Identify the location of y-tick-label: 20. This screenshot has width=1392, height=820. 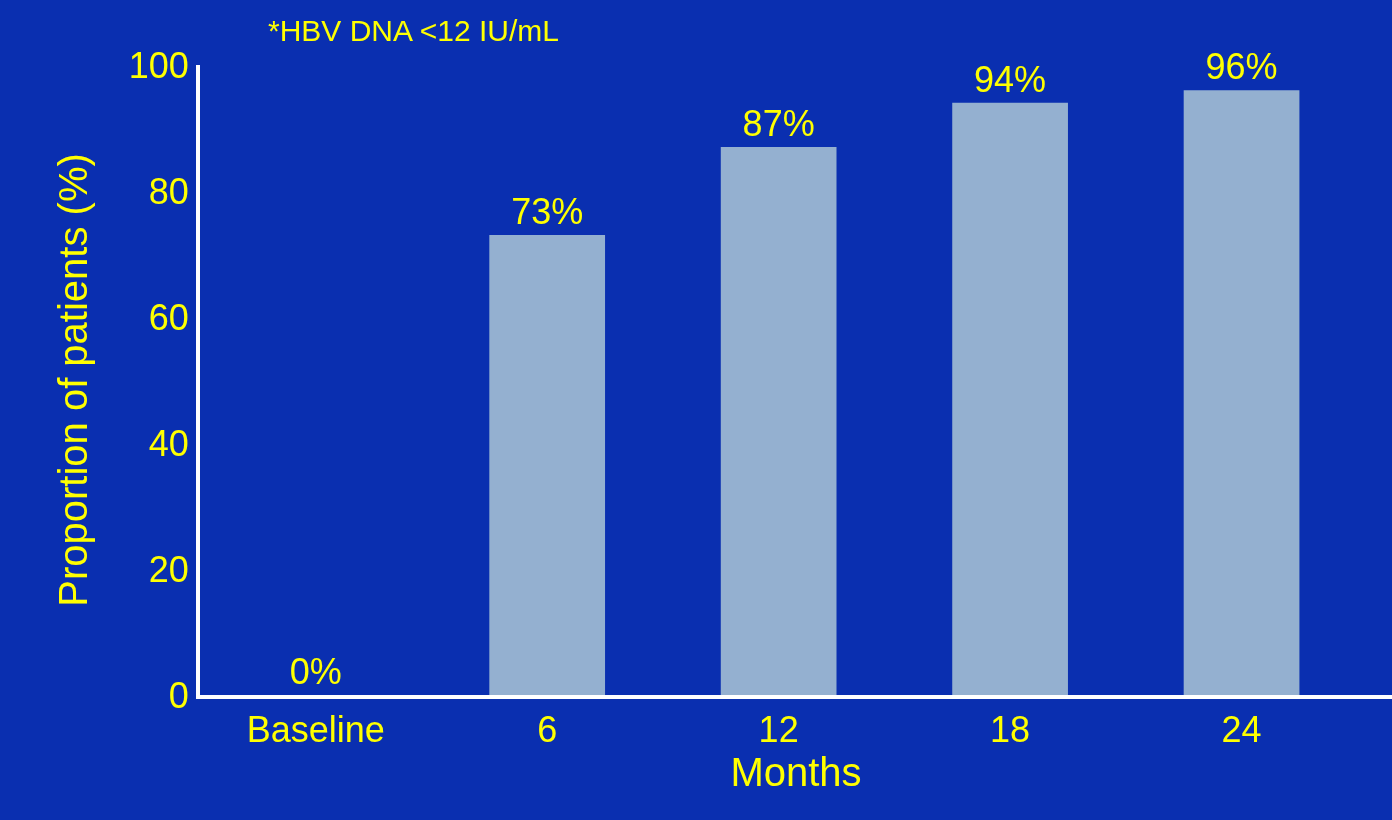
(168, 569).